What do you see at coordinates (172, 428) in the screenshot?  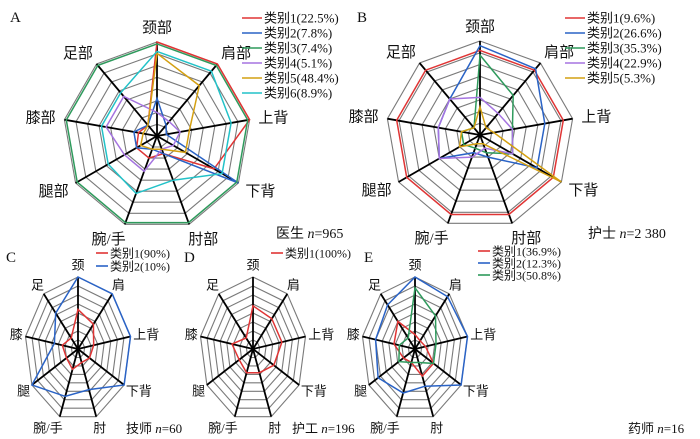 I see `n-value: =60` at bounding box center [172, 428].